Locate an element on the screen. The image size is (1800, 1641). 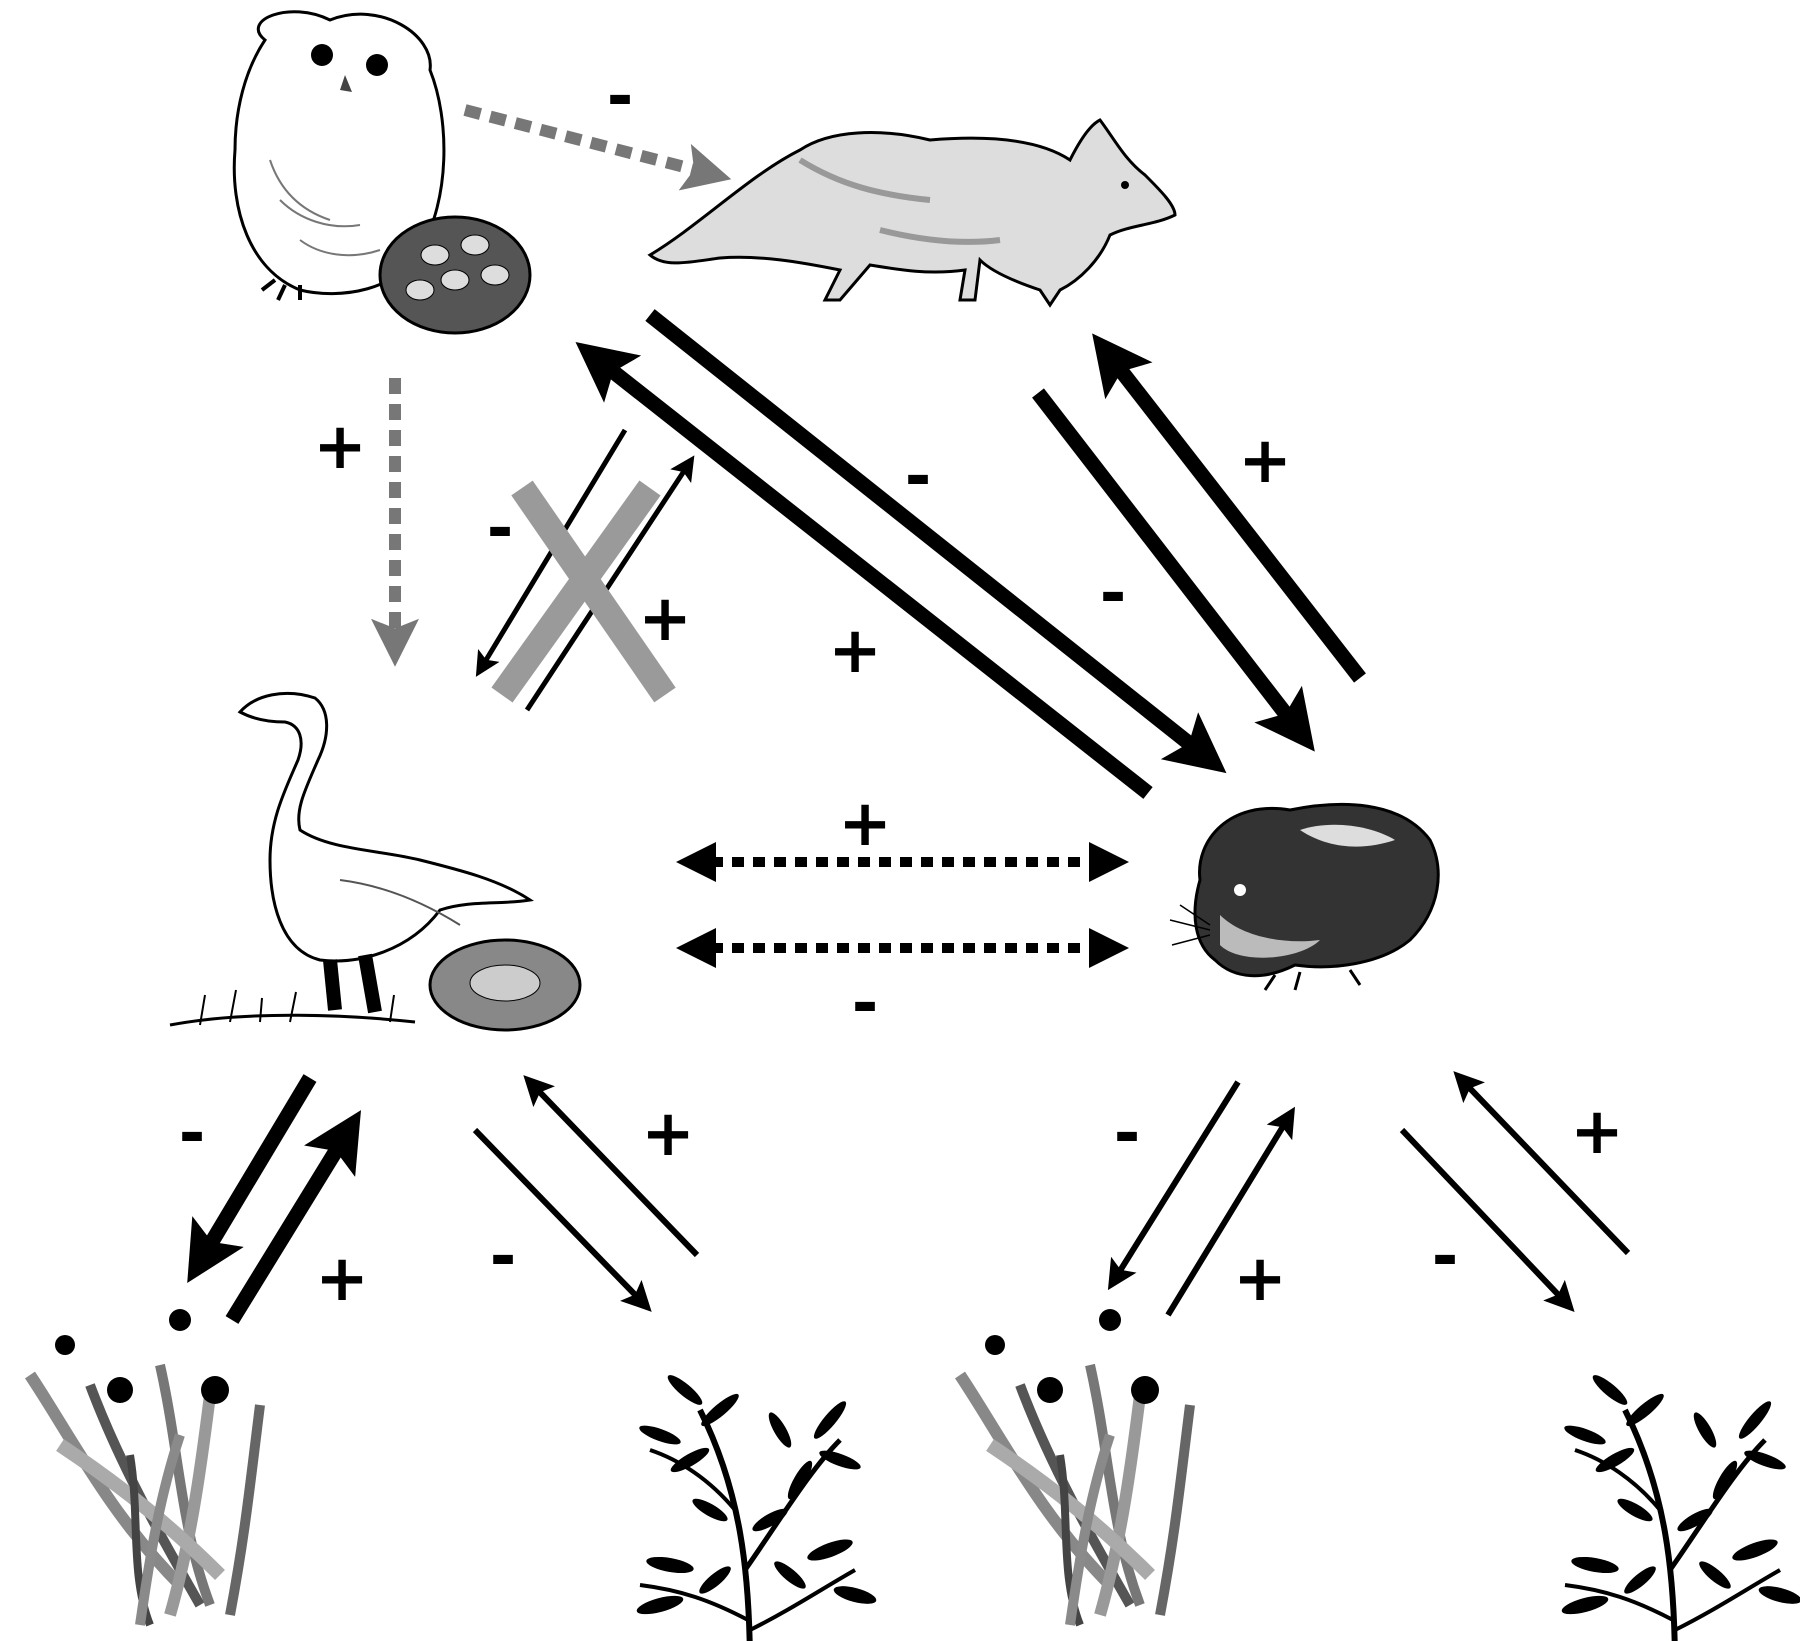
sign-owl-fox: - is located at coordinates (620, 97).